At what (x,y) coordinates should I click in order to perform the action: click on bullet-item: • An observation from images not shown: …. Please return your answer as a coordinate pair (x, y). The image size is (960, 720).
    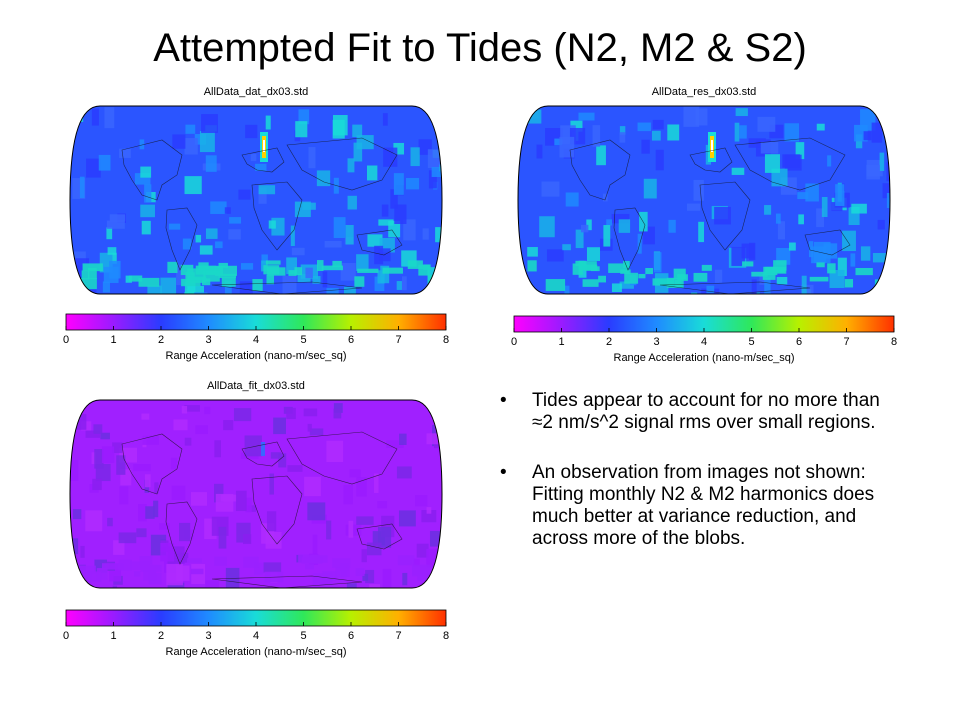
    Looking at the image, I should click on (696, 506).